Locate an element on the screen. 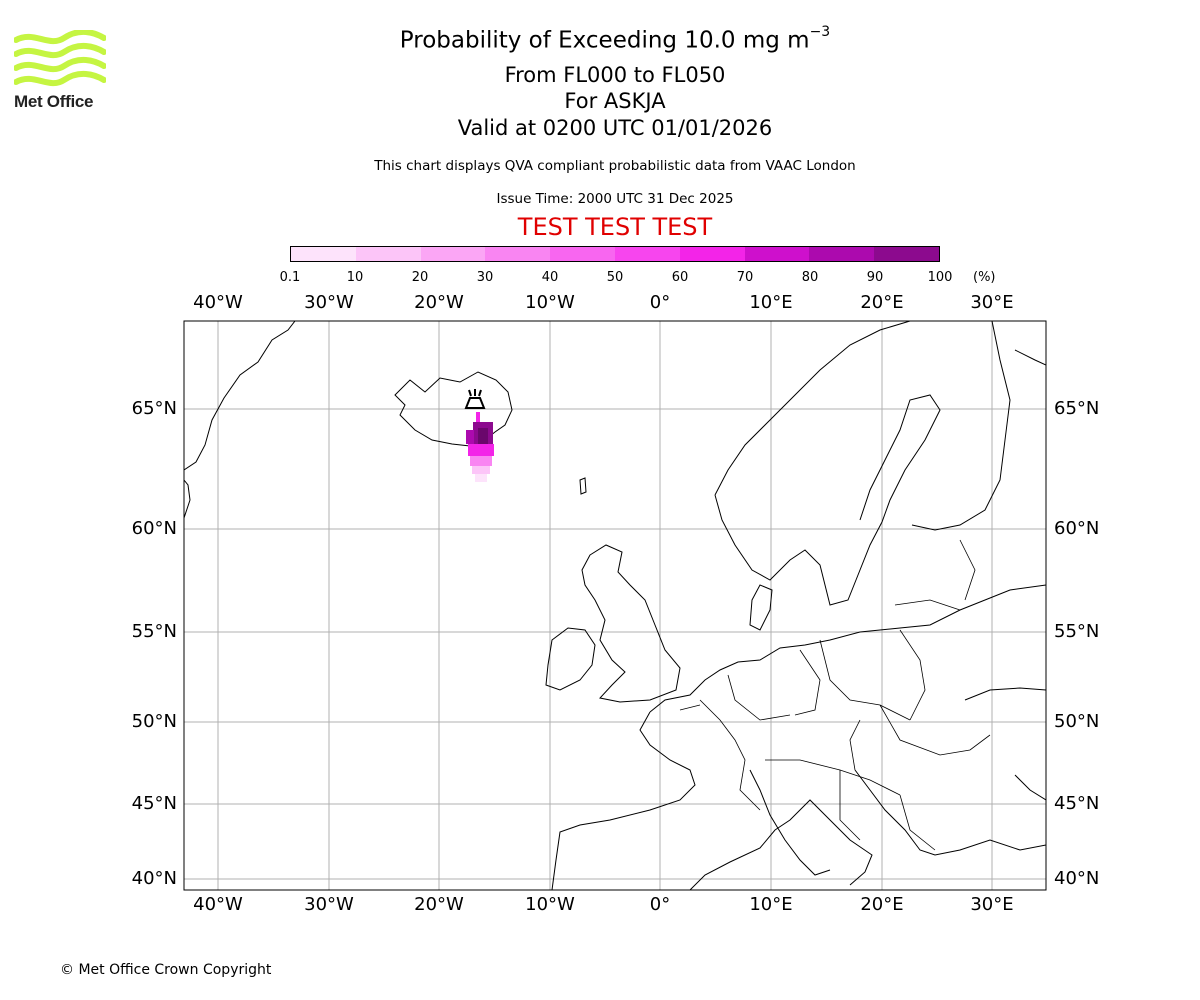 The width and height of the screenshot is (1200, 1000). lat-label-left: 55°N is located at coordinates (154, 631).